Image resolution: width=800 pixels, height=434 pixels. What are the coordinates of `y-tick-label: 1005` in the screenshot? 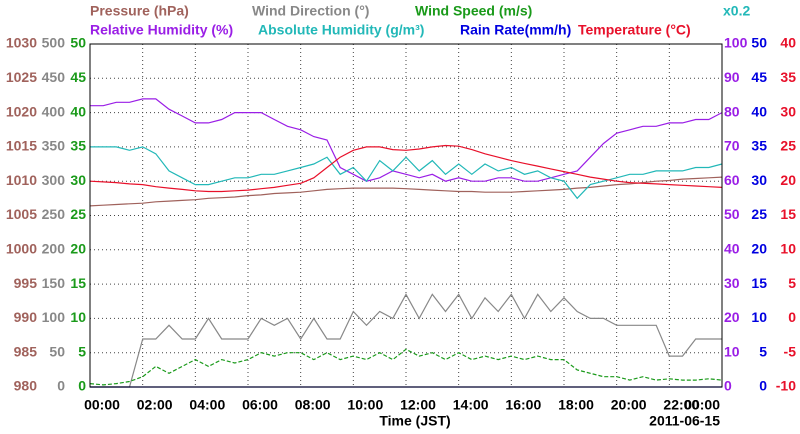 It's located at (21, 214).